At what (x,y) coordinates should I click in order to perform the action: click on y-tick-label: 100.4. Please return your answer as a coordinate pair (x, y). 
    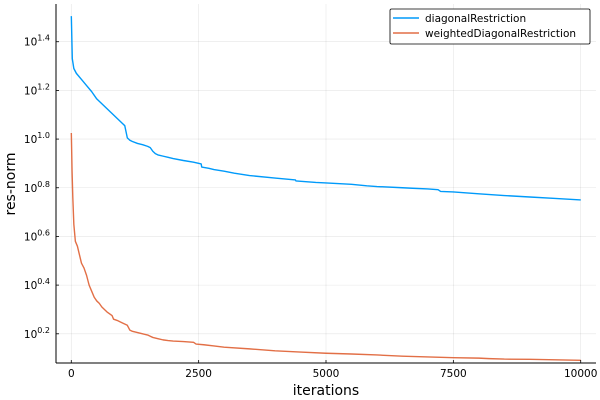
    Looking at the image, I should click on (37, 284).